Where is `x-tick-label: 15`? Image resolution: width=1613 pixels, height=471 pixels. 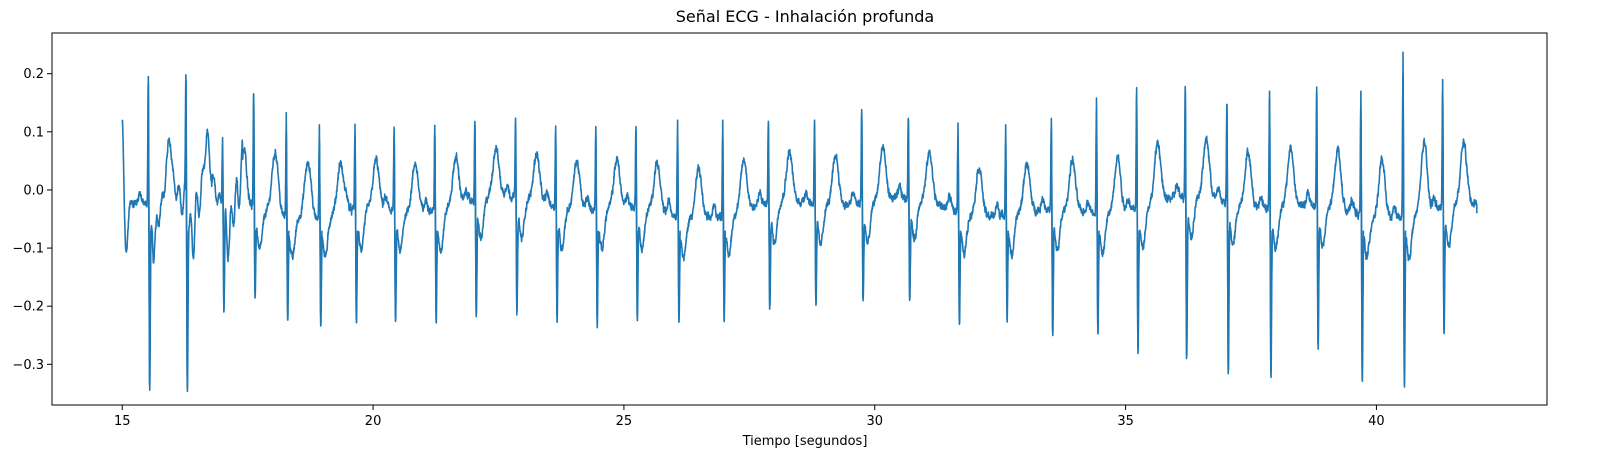 x-tick-label: 15 is located at coordinates (122, 421).